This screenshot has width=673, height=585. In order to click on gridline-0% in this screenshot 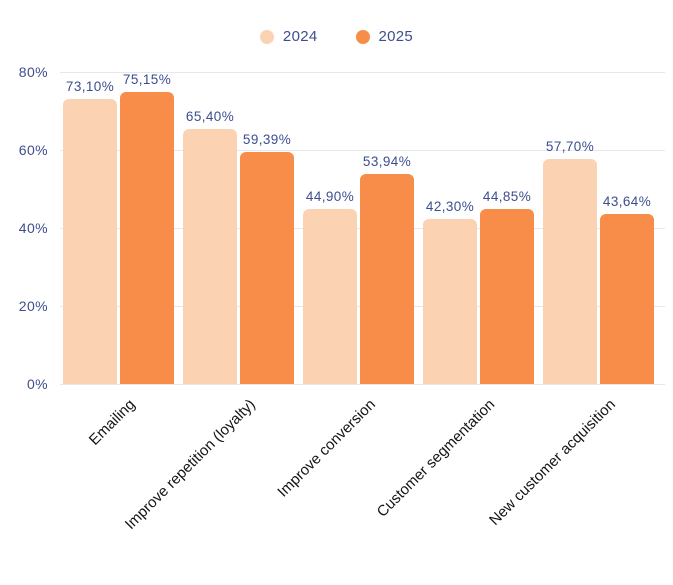, I will do `click(362, 384)`.